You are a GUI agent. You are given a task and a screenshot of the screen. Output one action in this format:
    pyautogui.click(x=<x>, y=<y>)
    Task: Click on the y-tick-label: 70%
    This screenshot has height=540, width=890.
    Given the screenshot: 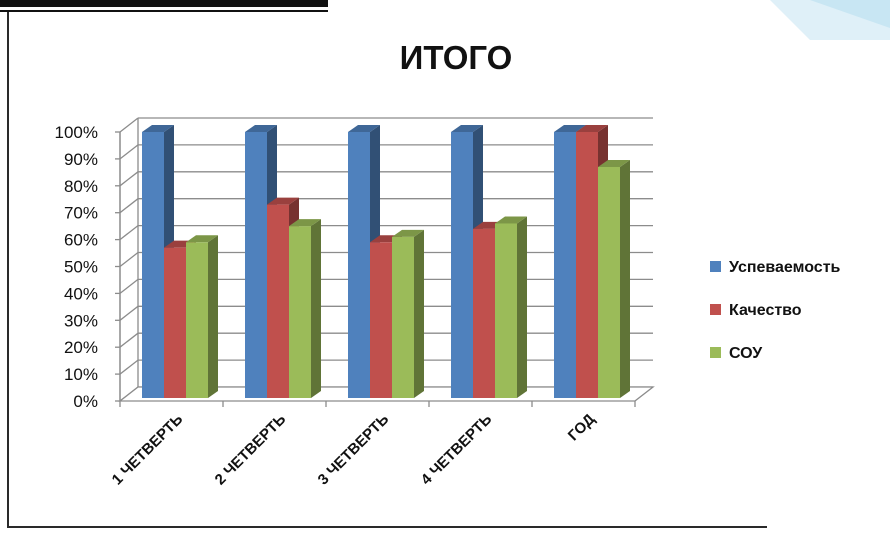 What is the action you would take?
    pyautogui.click(x=81, y=213)
    